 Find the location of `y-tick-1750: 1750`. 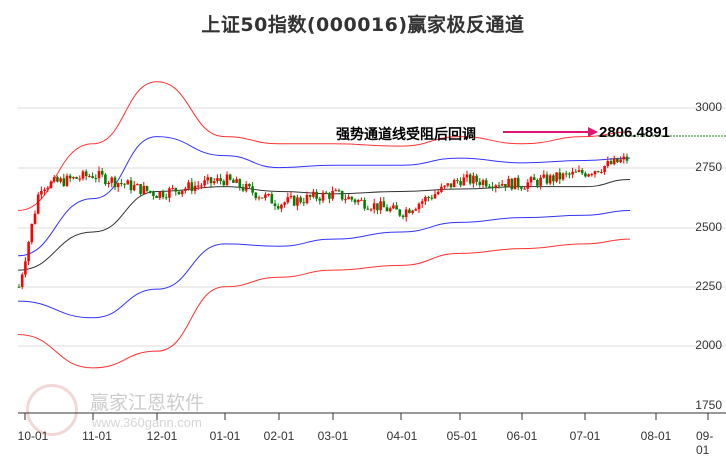

y-tick-1750: 1750 is located at coordinates (708, 405).